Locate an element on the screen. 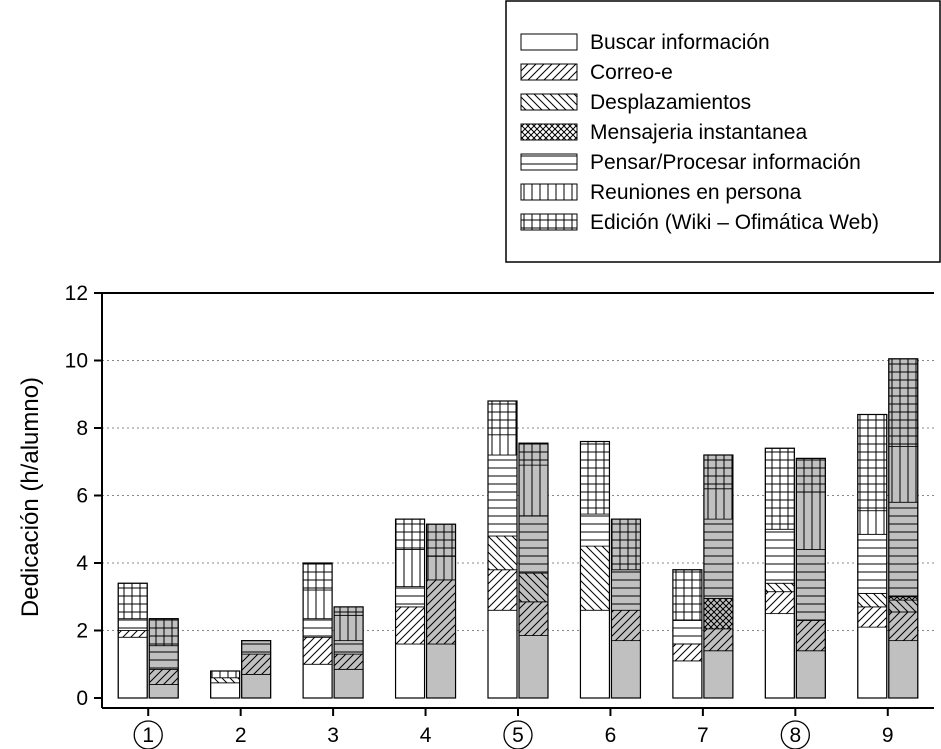 This screenshot has height=749, width=941. y-tick-label: 10 is located at coordinates (76, 361).